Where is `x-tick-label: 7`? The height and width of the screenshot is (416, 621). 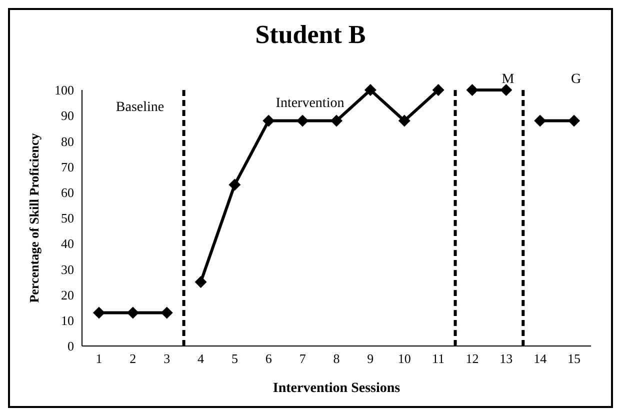
x-tick-label: 7 is located at coordinates (302, 358).